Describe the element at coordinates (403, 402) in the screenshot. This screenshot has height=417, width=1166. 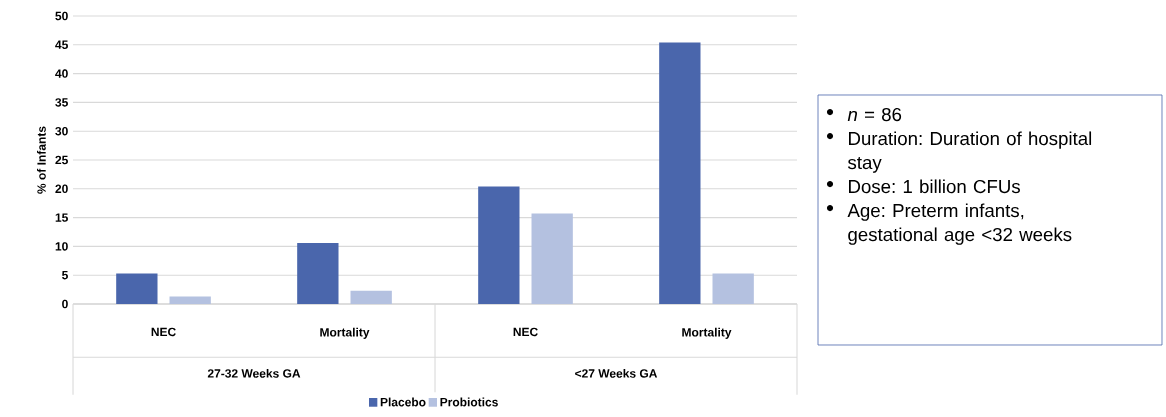
I see `legend-label: Placebo` at that location.